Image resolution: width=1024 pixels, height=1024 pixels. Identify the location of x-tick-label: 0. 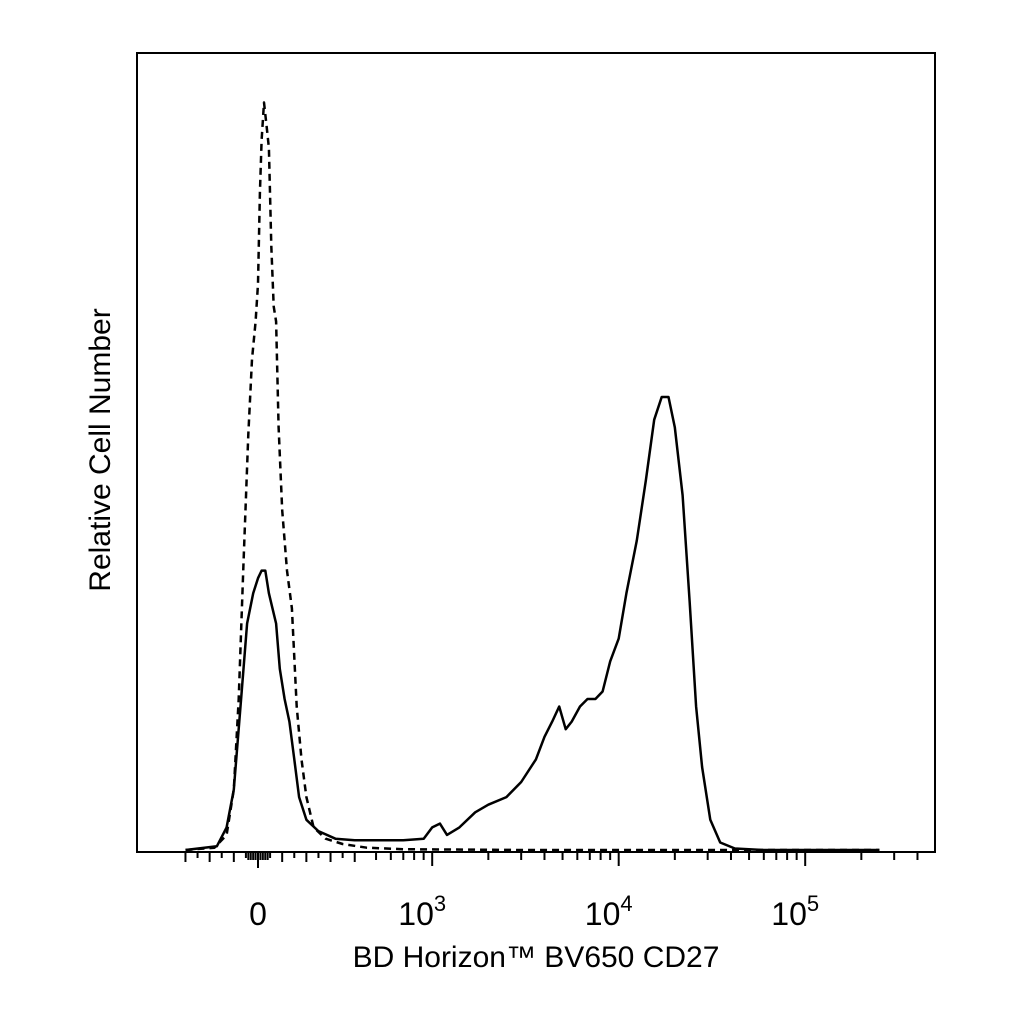
(258, 914).